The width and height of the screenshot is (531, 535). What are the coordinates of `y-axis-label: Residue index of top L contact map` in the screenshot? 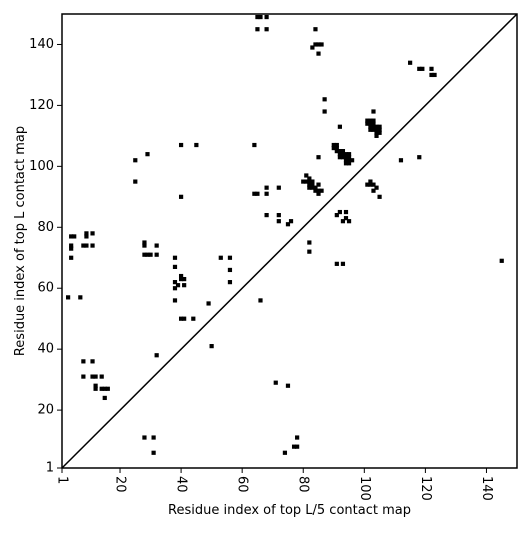 It's located at (20, 241).